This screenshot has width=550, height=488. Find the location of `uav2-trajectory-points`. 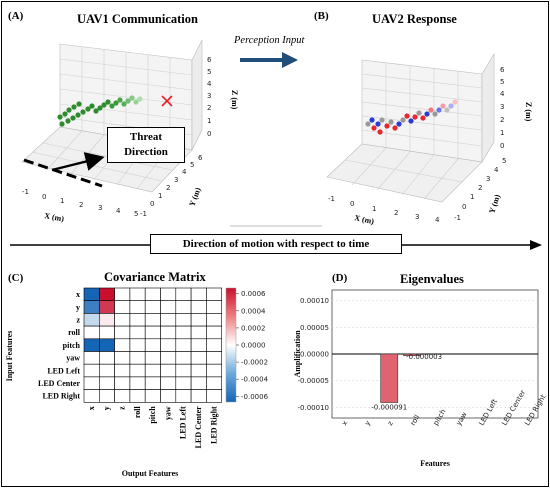

uav2-trajectory-points is located at coordinates (411, 117).